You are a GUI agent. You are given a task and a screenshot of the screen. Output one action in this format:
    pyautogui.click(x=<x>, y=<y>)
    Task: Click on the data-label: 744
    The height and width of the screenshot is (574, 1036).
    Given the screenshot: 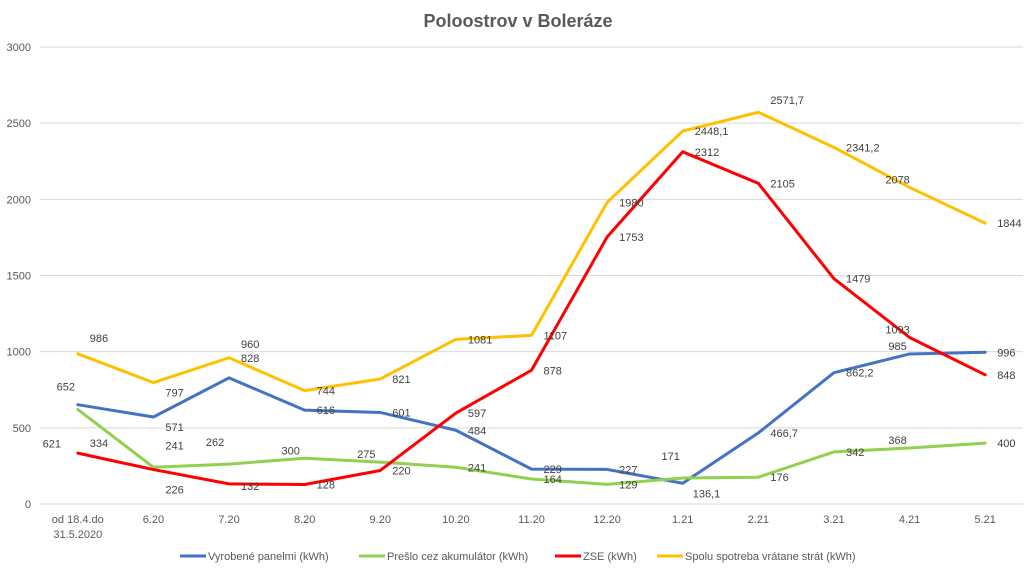 What is the action you would take?
    pyautogui.click(x=326, y=392)
    